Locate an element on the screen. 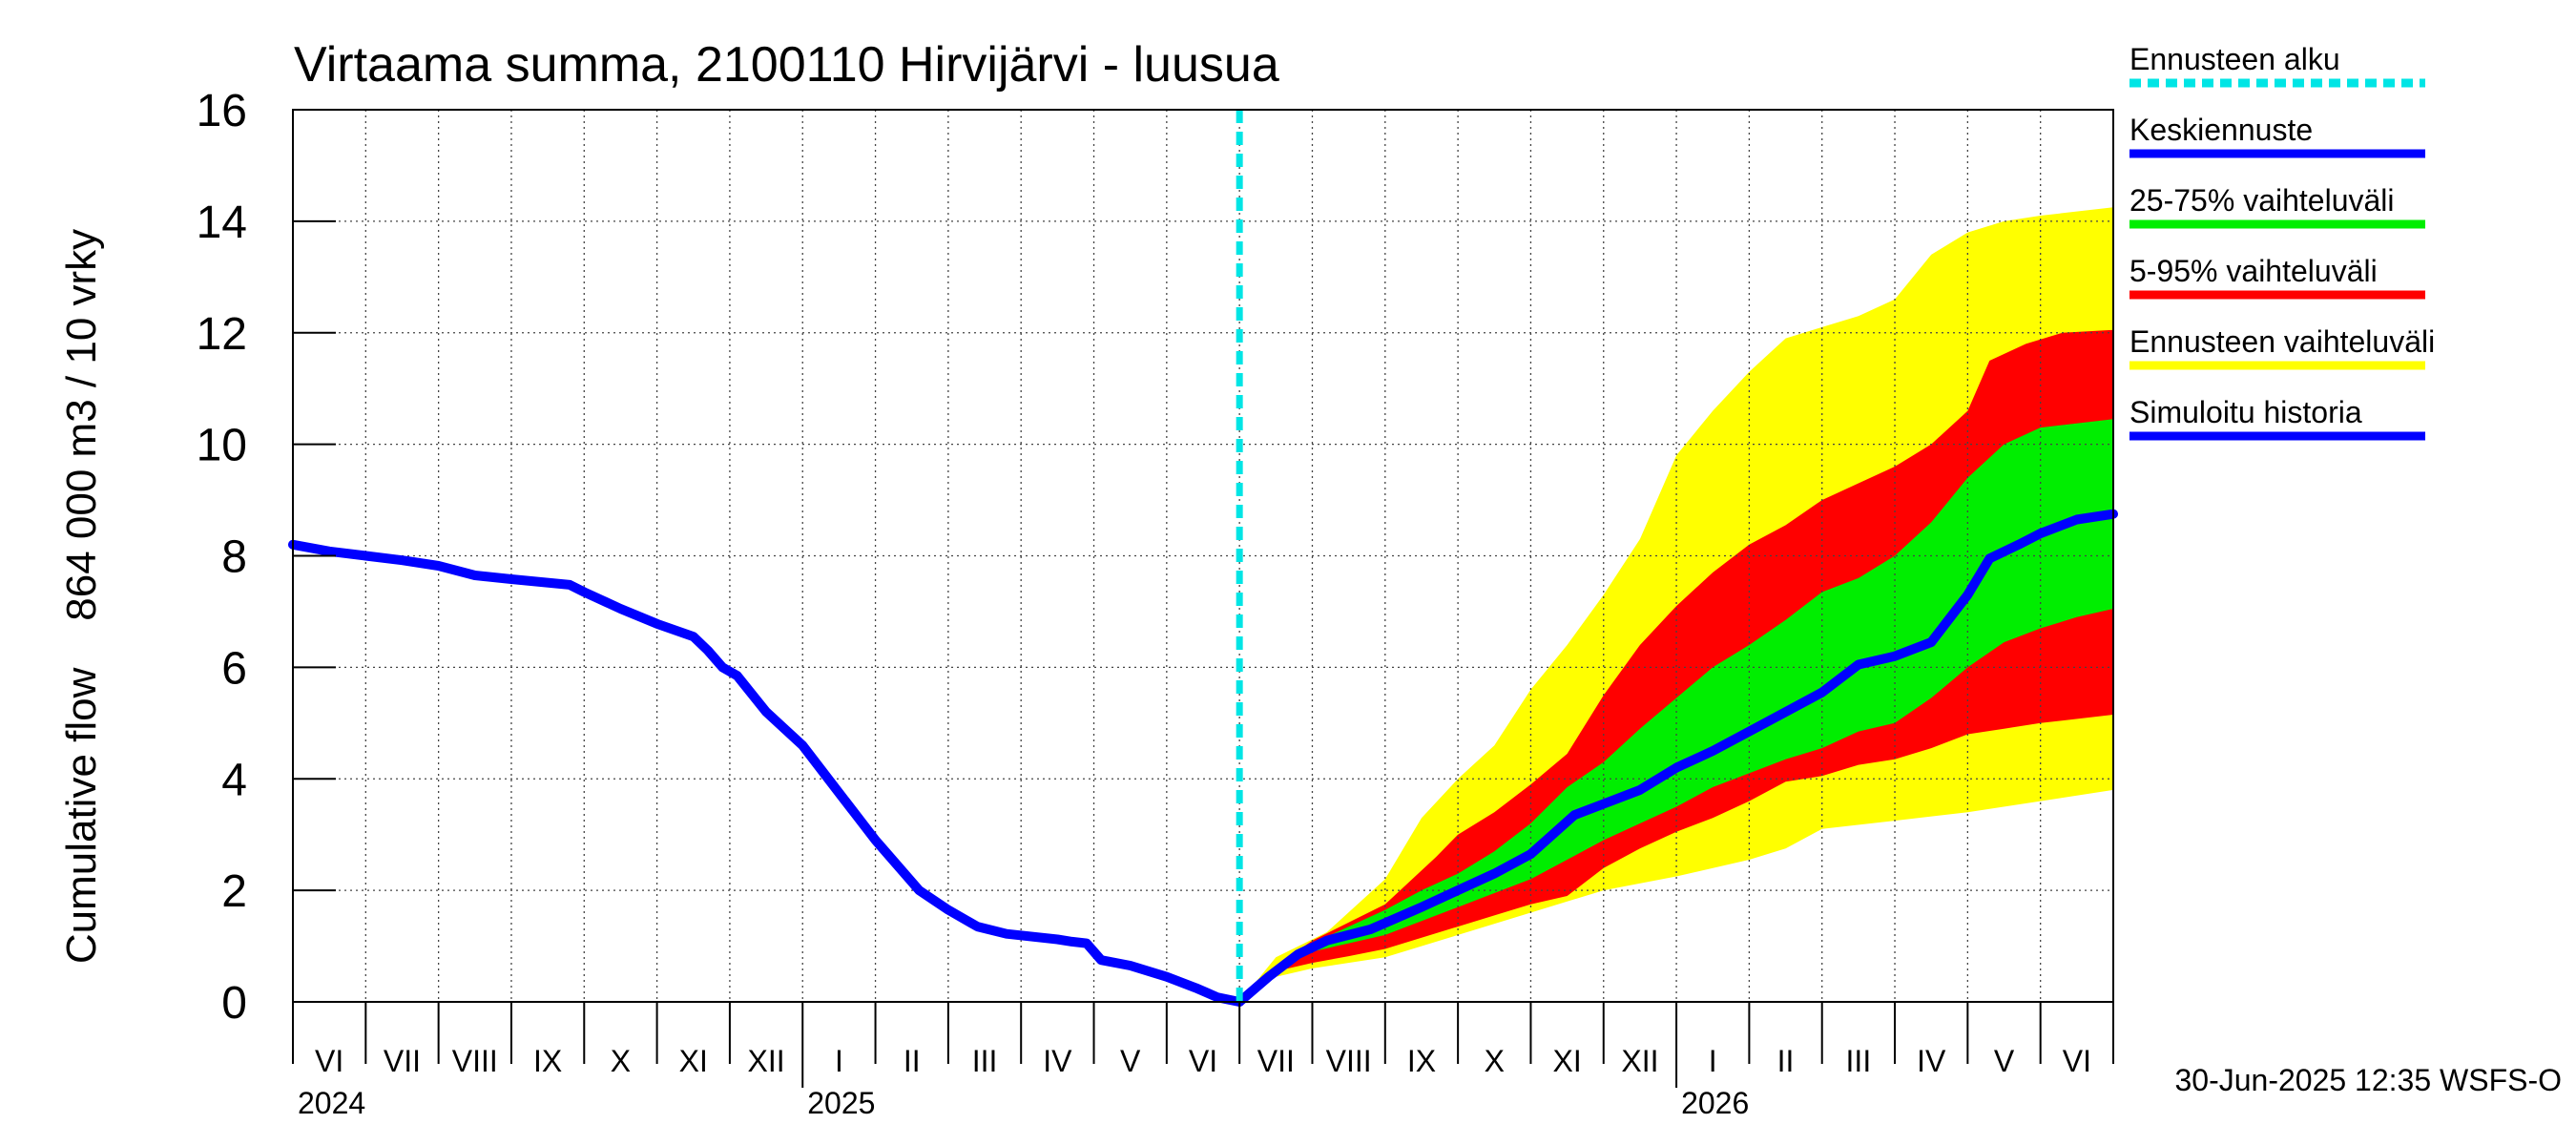  footer-timestamp: 30-Jun-2025 12:35 WSFS-O is located at coordinates (2368, 1080).